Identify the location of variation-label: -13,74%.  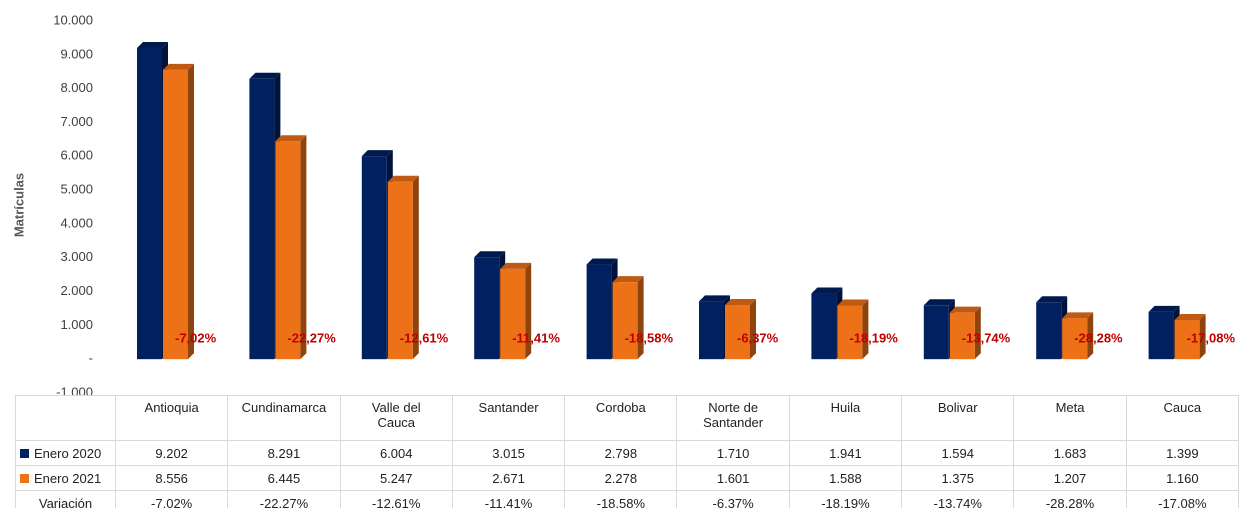
(986, 337).